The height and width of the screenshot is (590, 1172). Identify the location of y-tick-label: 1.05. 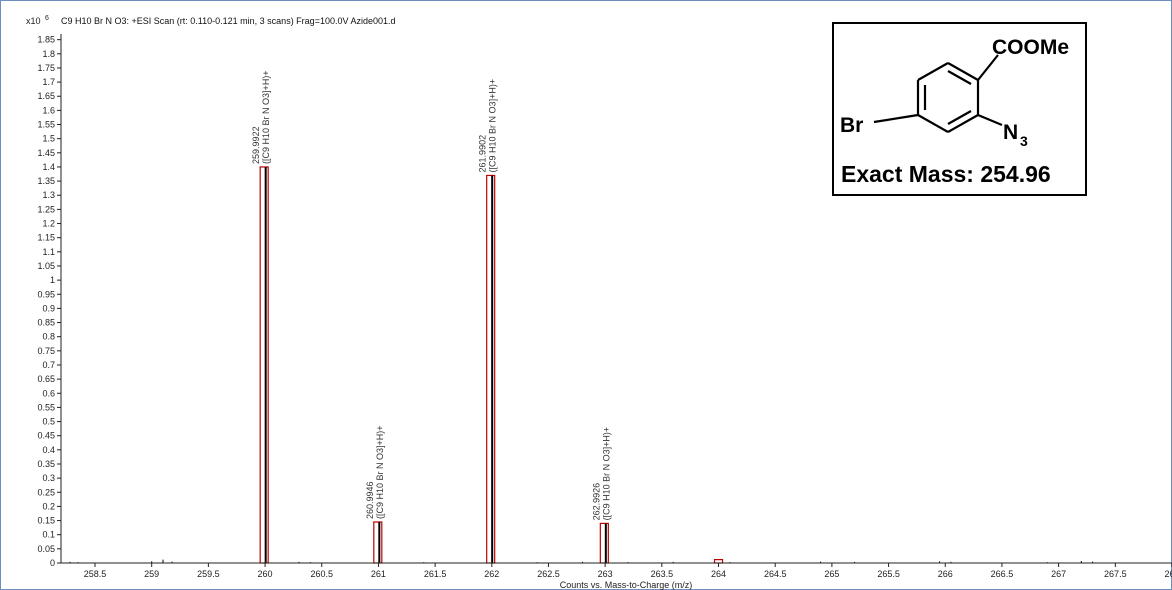
(46, 266).